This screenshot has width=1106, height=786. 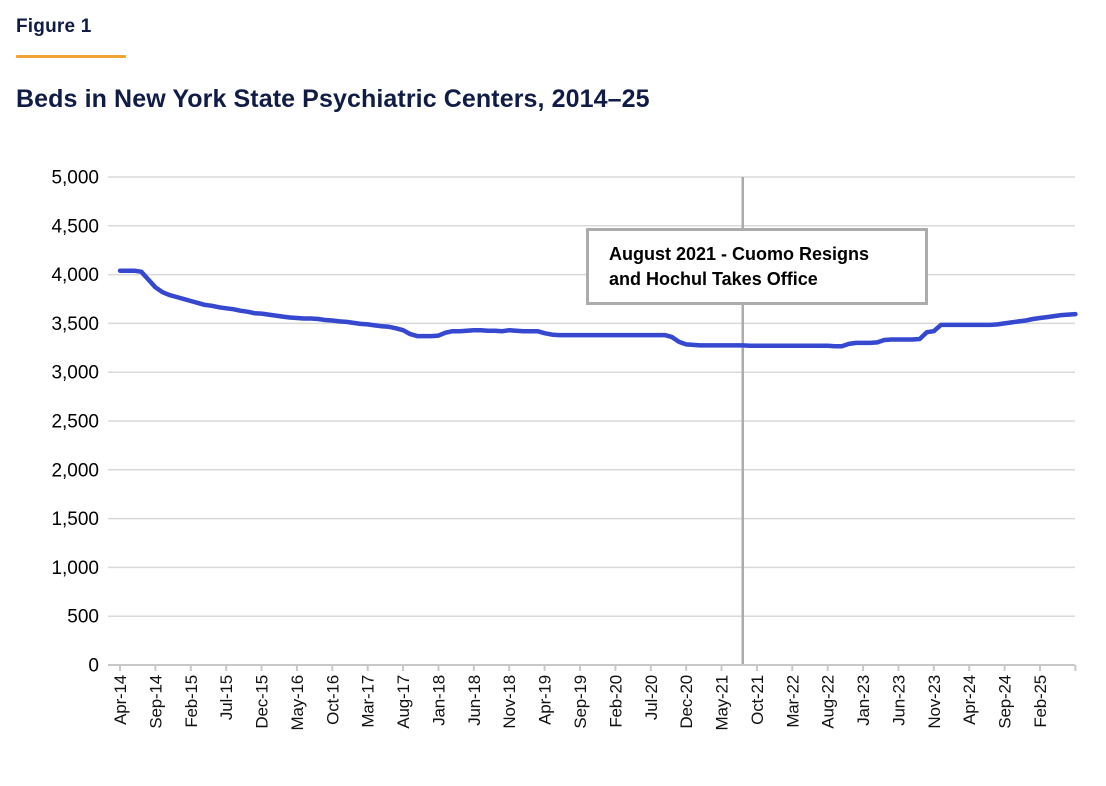 What do you see at coordinates (934, 702) in the screenshot?
I see `x-tick-label: Nov-23` at bounding box center [934, 702].